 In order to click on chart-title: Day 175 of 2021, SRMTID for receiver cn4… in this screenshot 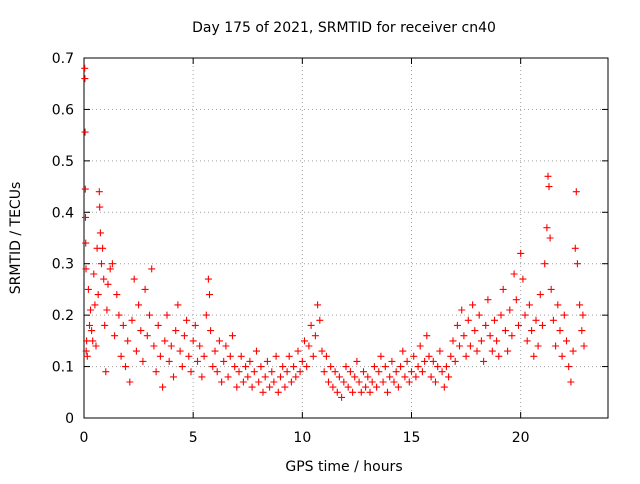, I will do `click(344, 28)`.